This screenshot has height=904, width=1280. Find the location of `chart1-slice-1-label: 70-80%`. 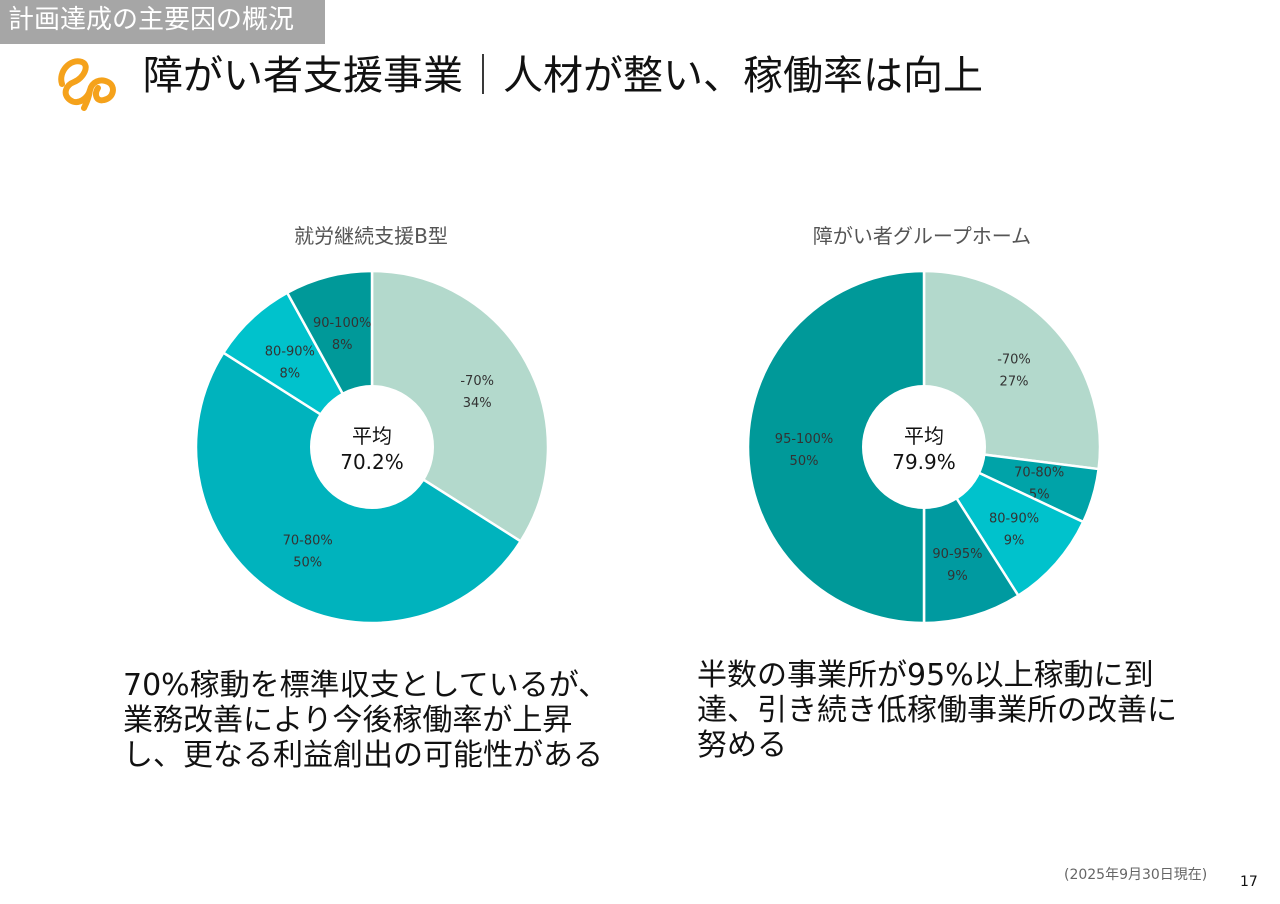

chart1-slice-1-label: 70-80% is located at coordinates (1039, 472).